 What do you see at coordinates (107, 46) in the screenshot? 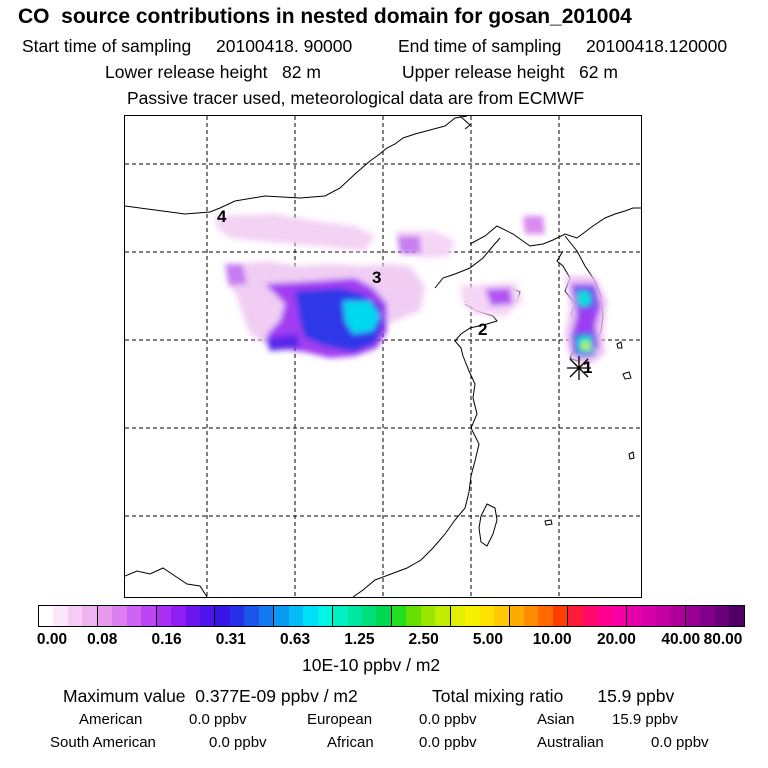
I see `start-time-label: Start time of sampling` at bounding box center [107, 46].